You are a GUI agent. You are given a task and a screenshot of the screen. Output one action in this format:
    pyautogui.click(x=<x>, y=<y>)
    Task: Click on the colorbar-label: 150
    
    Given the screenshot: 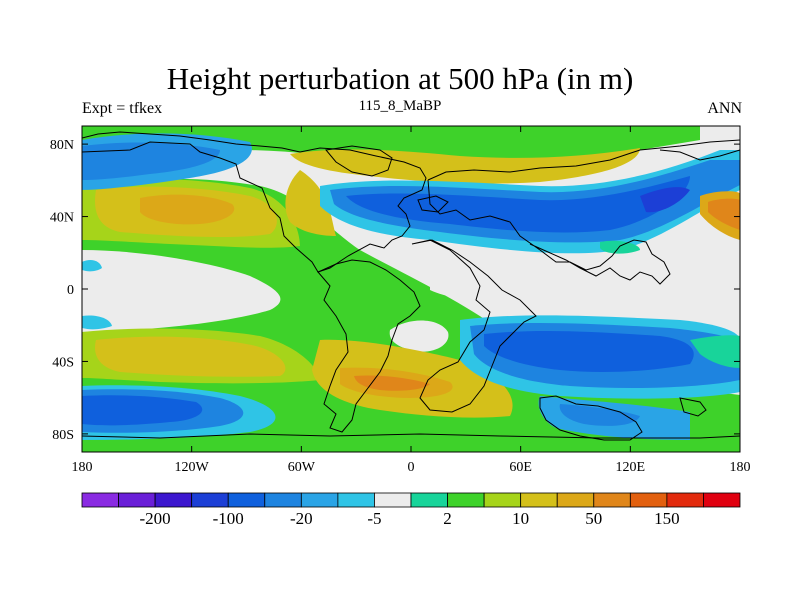 What is the action you would take?
    pyautogui.click(x=667, y=518)
    